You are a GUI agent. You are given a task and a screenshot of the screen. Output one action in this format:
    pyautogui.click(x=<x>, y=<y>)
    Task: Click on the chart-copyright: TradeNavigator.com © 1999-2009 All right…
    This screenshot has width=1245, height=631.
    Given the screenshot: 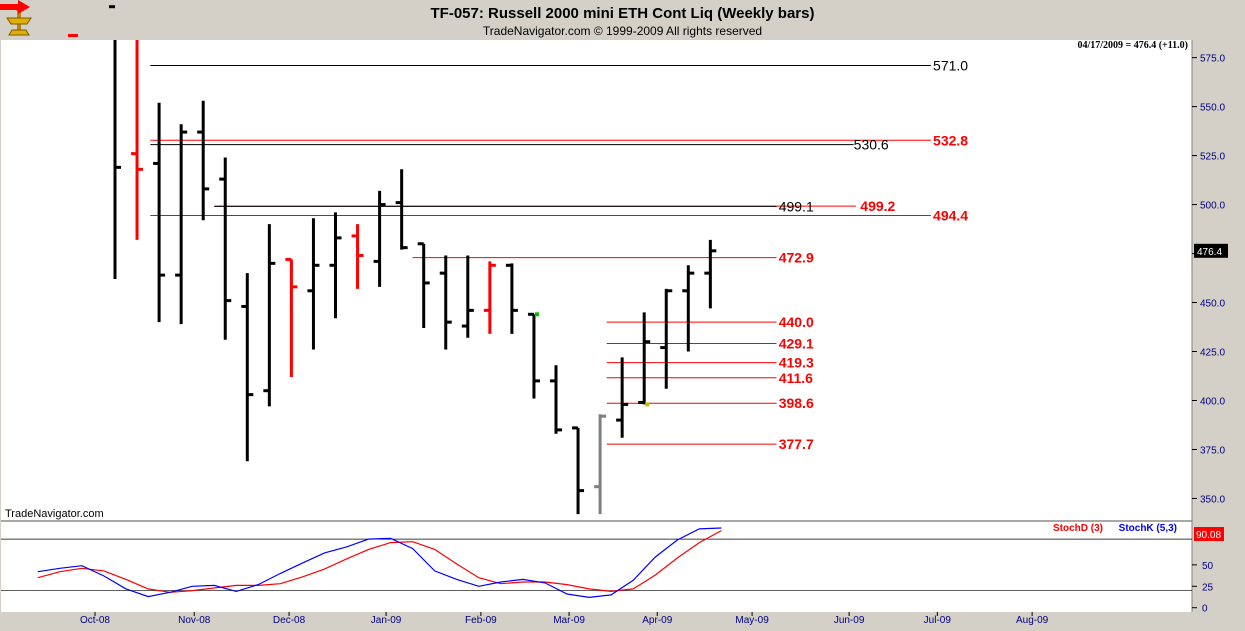 What is the action you would take?
    pyautogui.click(x=622, y=31)
    